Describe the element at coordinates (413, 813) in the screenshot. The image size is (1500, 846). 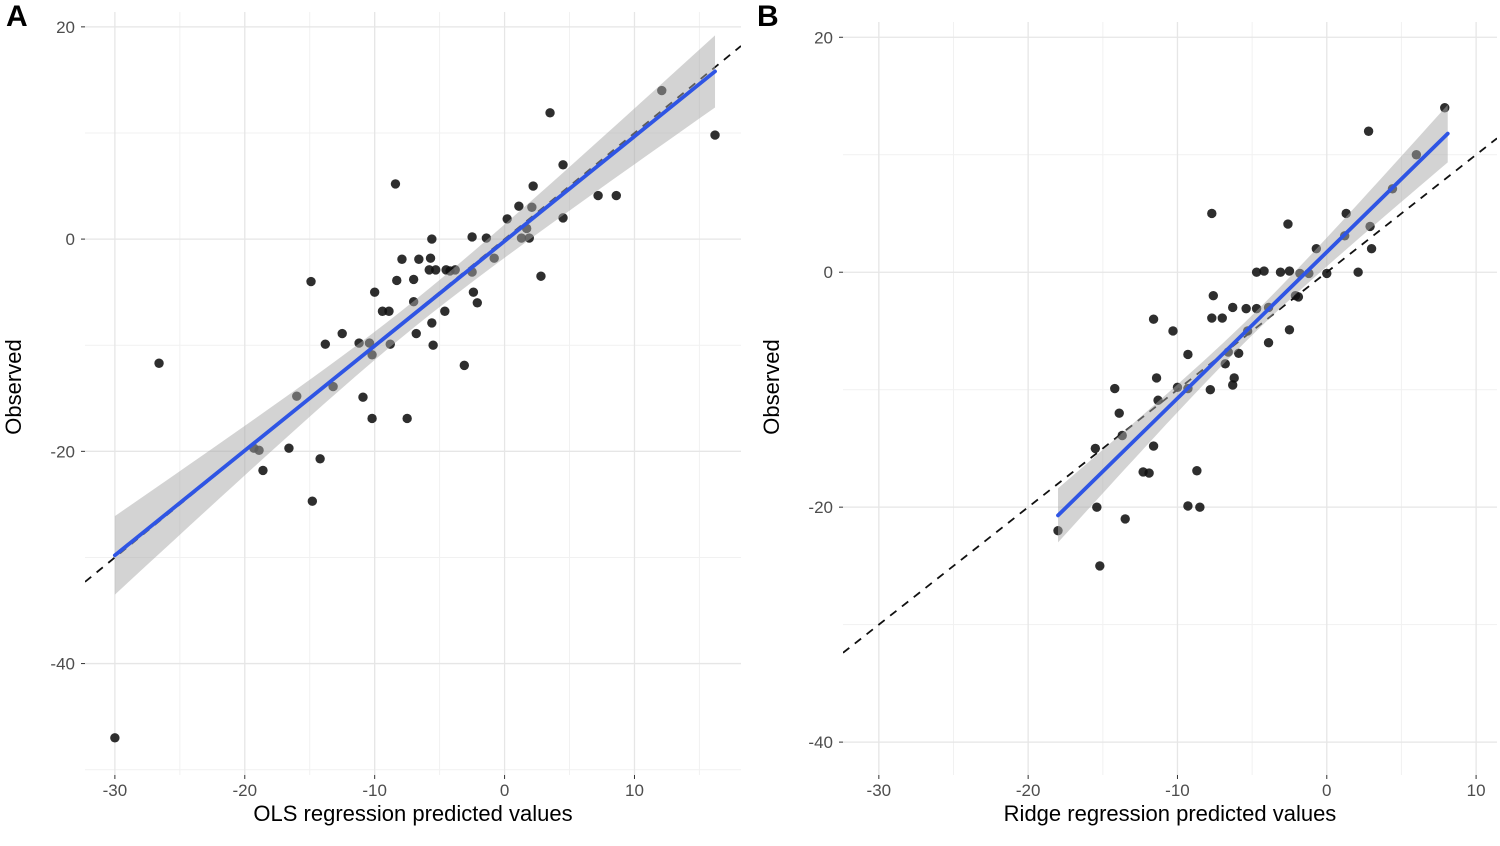
I see `panel-a-x-axis-title: OLS regression predicted values` at that location.